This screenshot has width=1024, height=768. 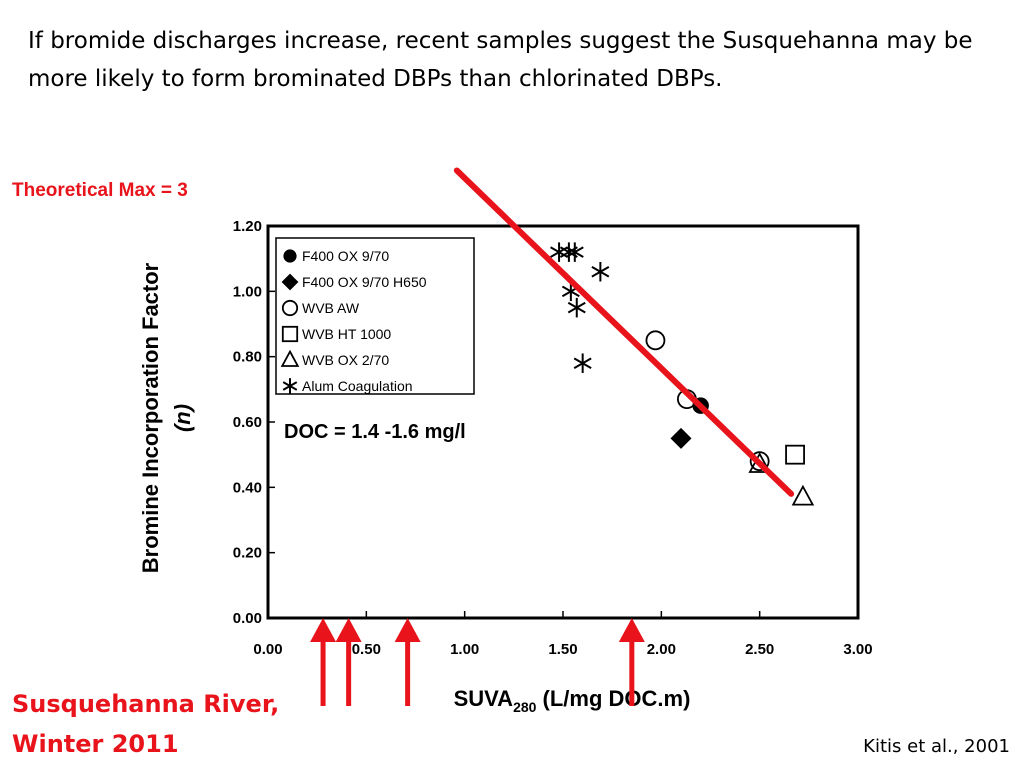 I want to click on red-trend-line, so click(x=624, y=332).